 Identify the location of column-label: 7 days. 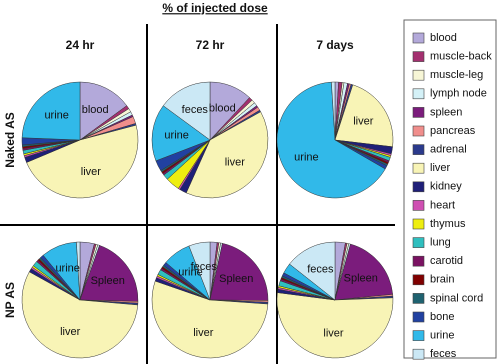
(335, 45).